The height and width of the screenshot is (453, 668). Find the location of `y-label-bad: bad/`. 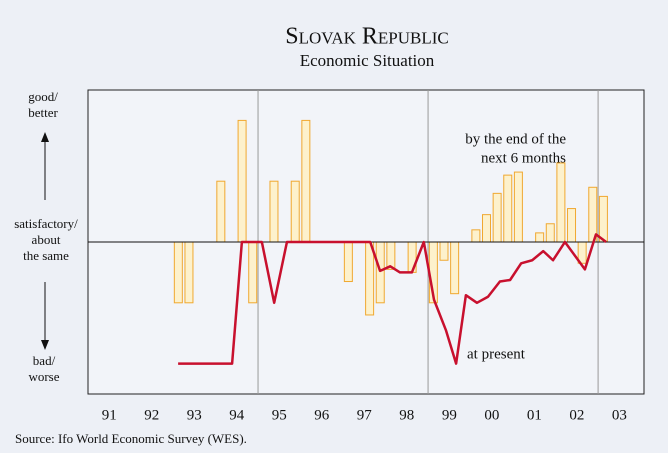

y-label-bad: bad/ is located at coordinates (44, 360).